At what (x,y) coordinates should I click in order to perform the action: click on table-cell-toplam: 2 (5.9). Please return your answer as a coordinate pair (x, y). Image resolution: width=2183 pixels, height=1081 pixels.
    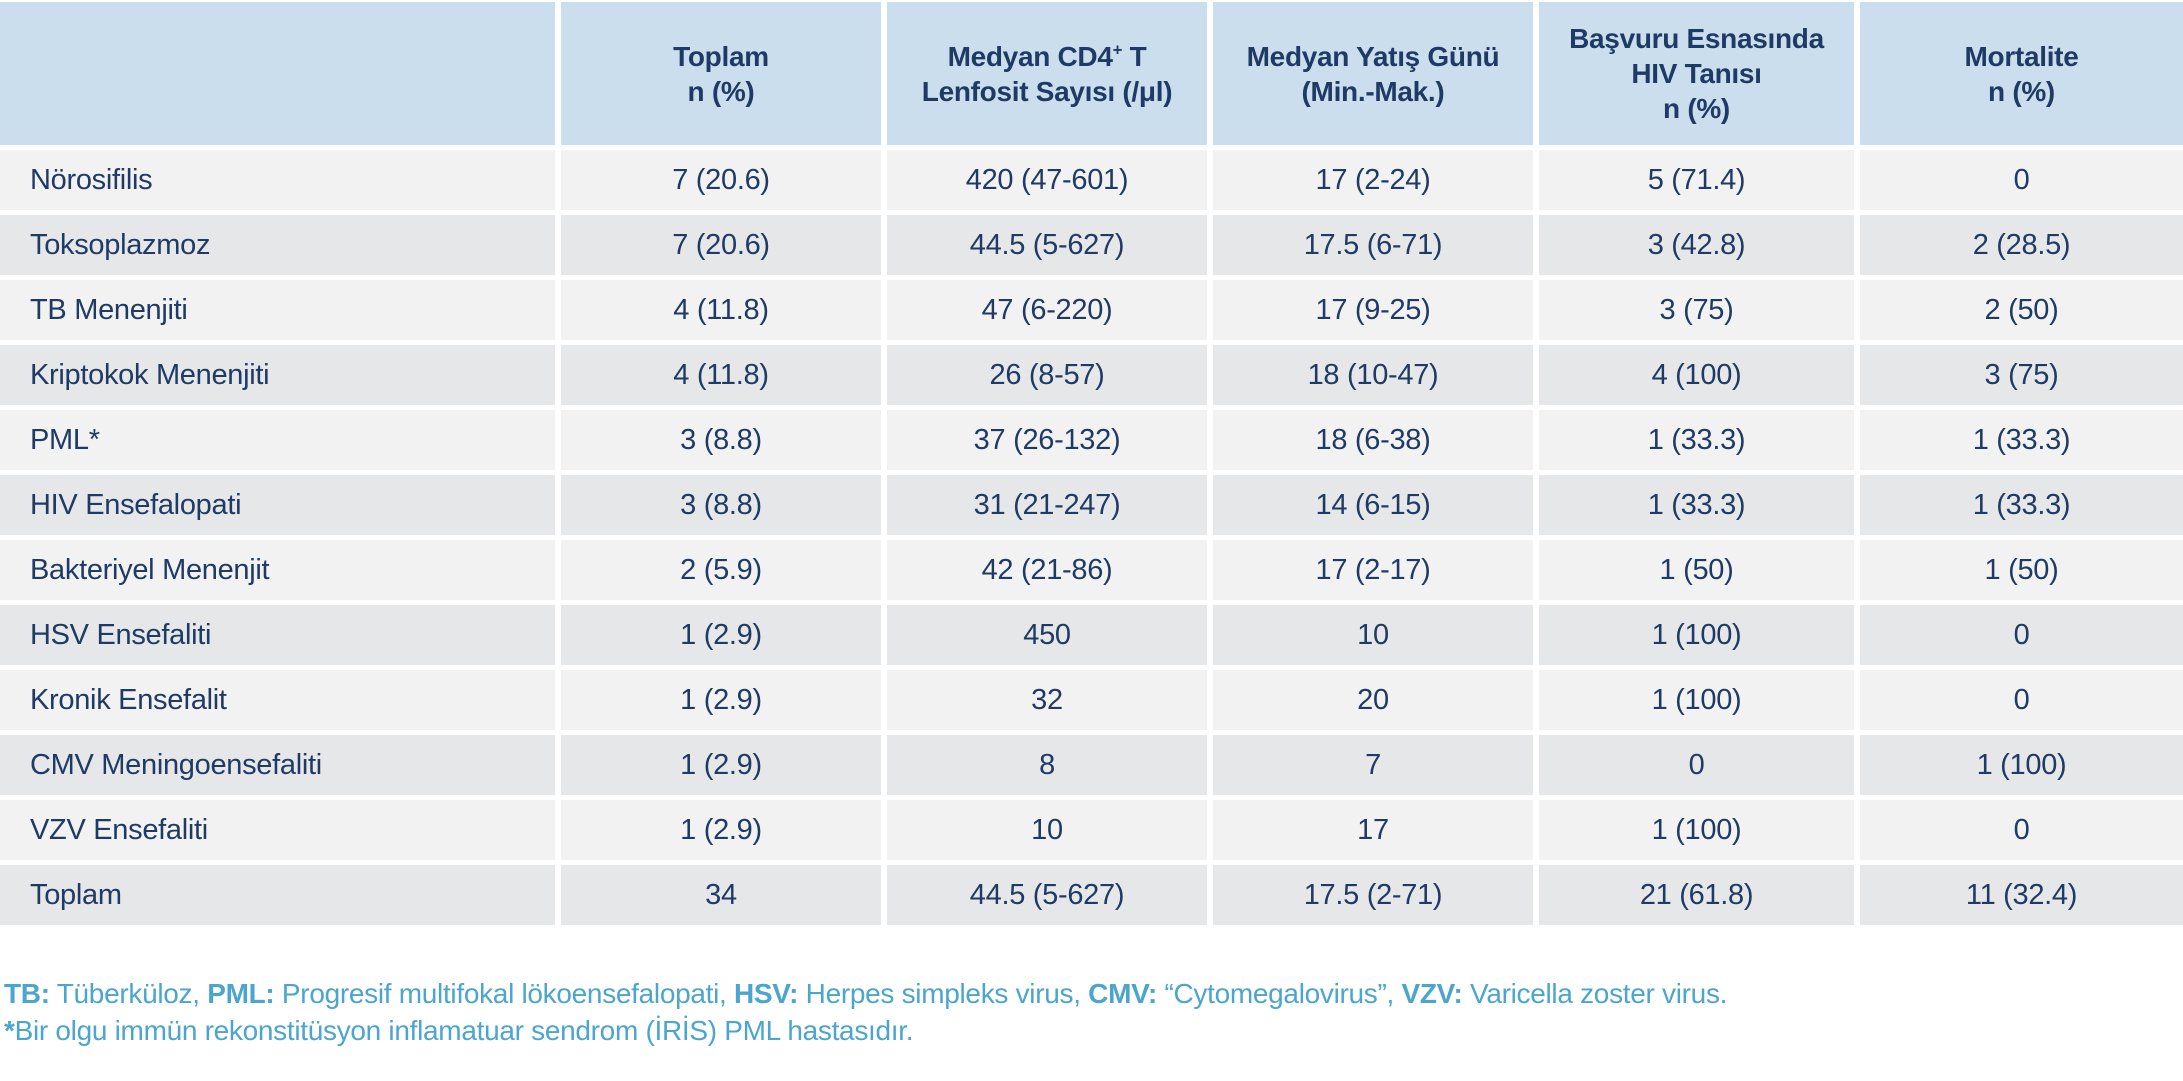
    Looking at the image, I should click on (721, 570).